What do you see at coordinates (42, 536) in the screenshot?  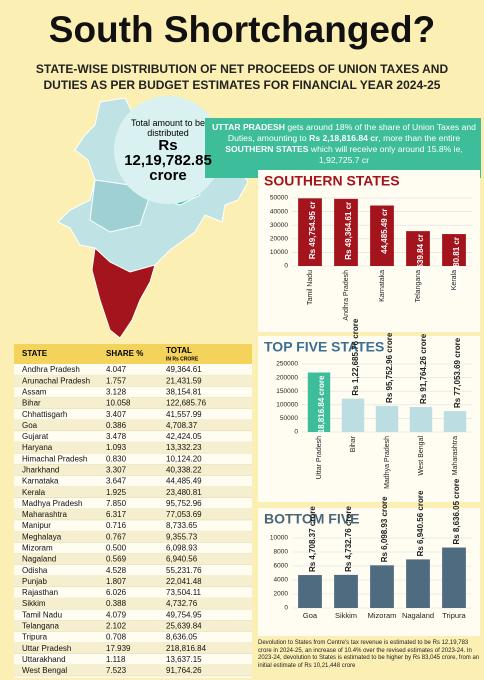 I see `table-cell: Meghalaya` at bounding box center [42, 536].